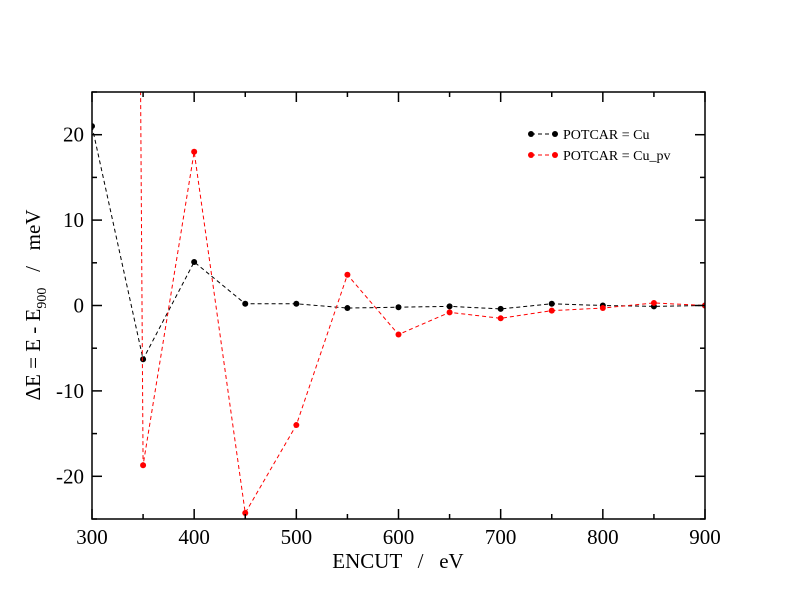  Describe the element at coordinates (33, 355) in the screenshot. I see `y-label-main: ΔE = E - E` at that location.